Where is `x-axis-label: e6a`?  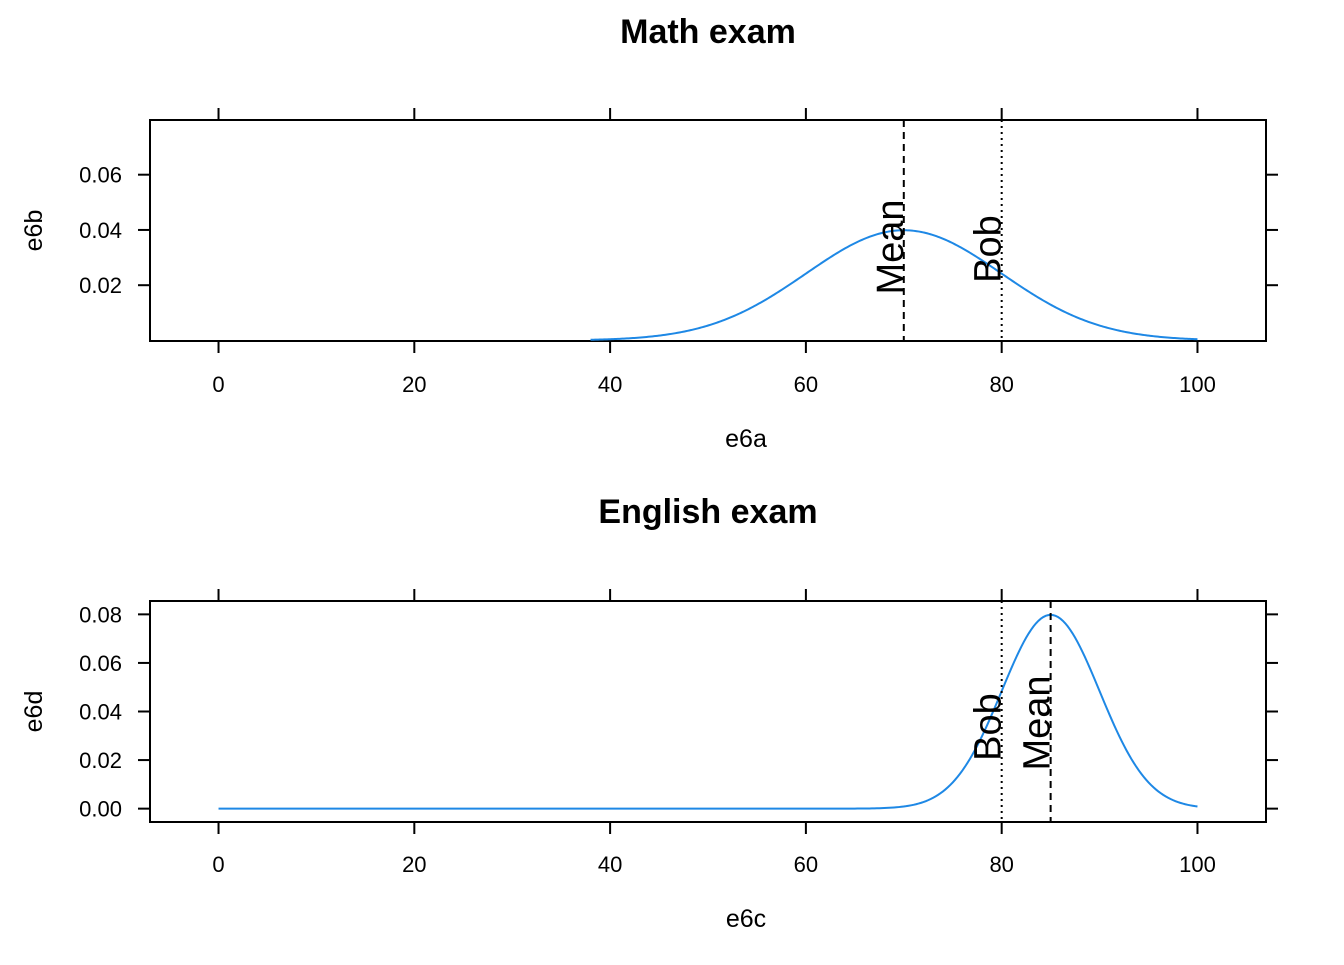 x-axis-label: e6a is located at coordinates (746, 439).